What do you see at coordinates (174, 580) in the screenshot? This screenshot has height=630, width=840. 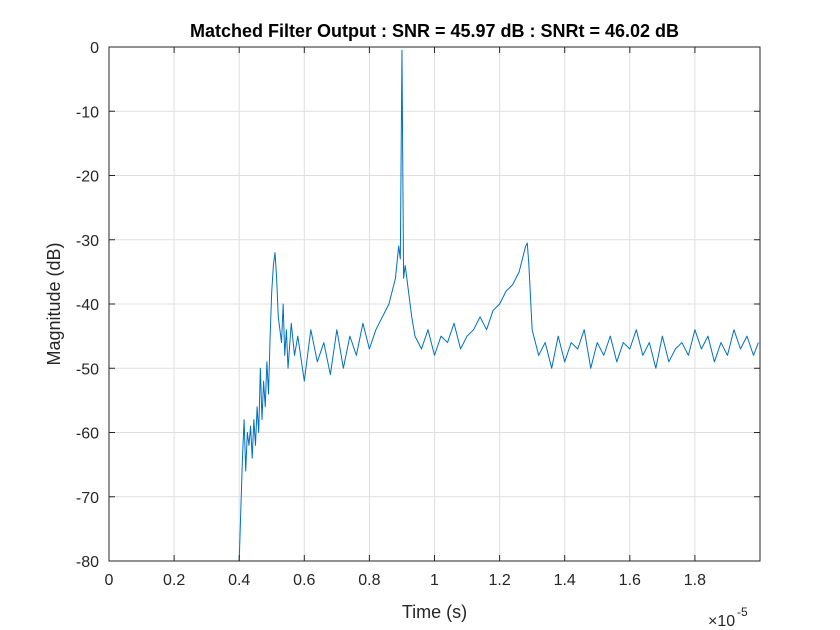 I see `x-tick-label: 0.2` at bounding box center [174, 580].